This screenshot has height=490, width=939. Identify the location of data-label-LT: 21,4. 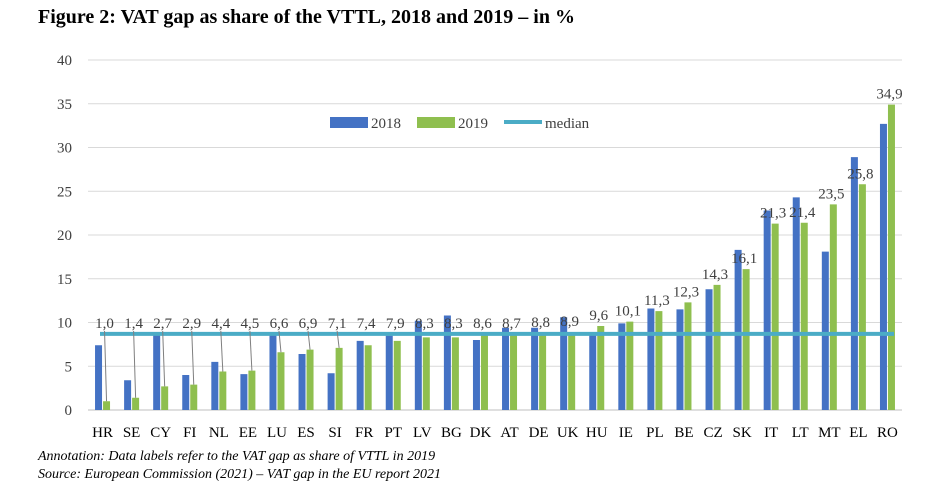
(802, 213).